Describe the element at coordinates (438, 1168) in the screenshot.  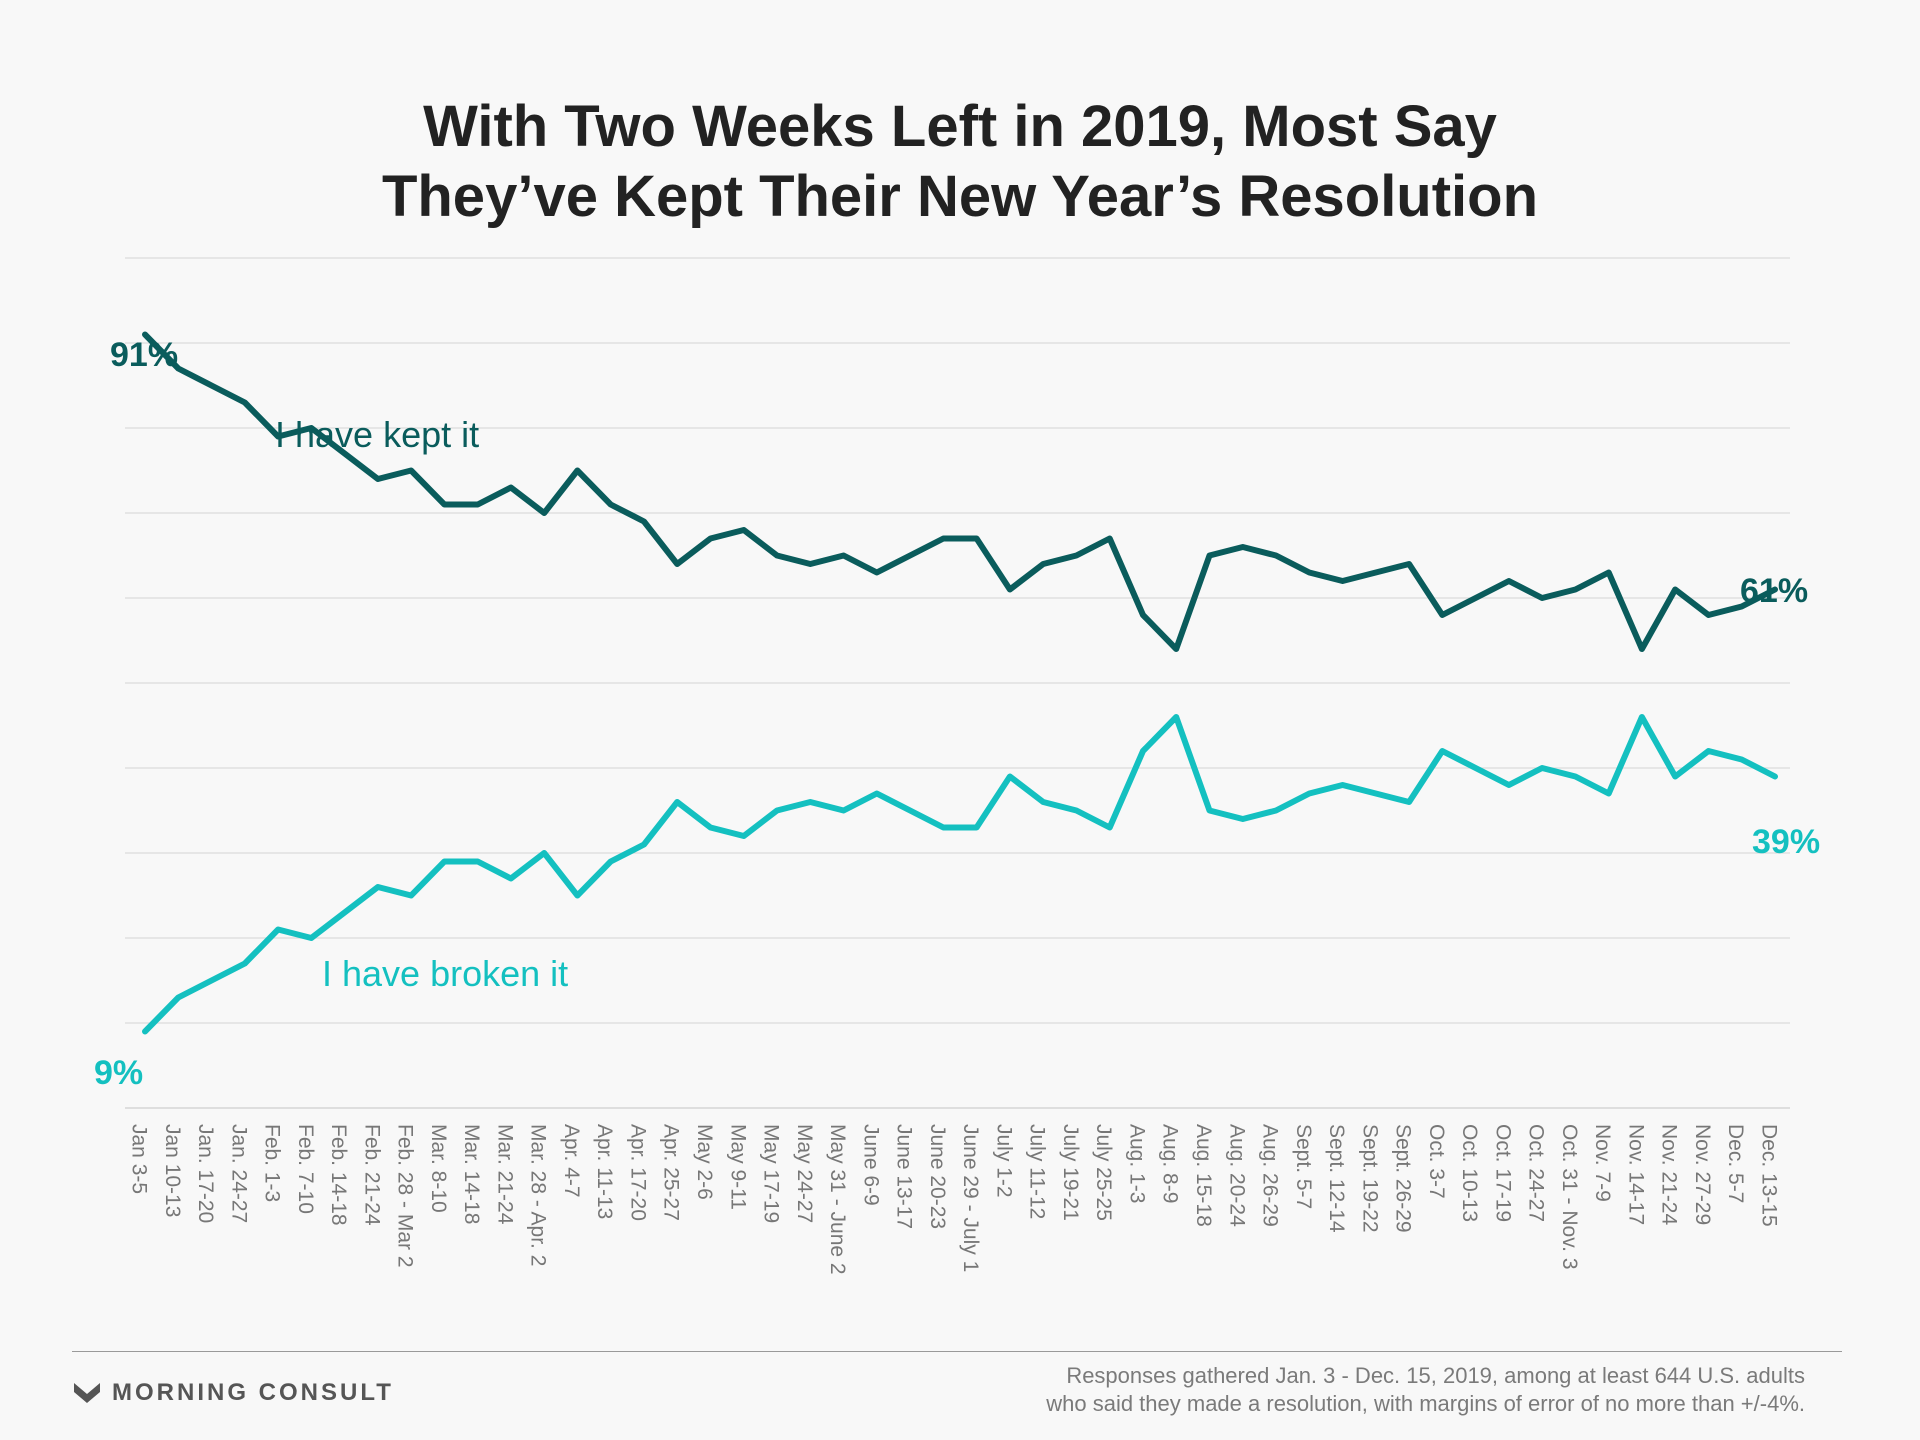
I see `x-tick-label: Mar. 8-10` at that location.